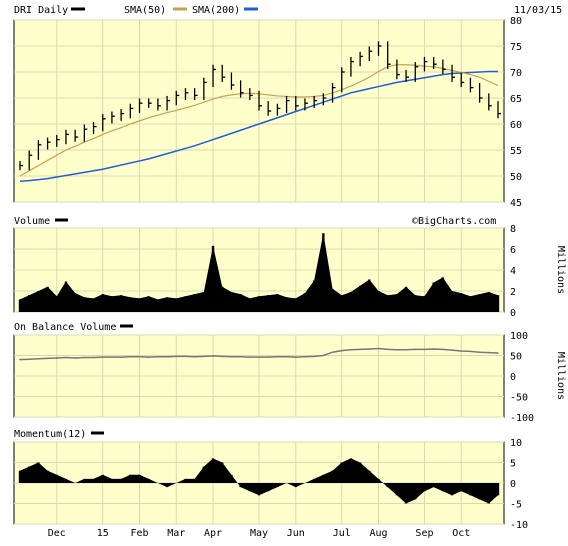 The image size is (568, 546). Describe the element at coordinates (519, 525) in the screenshot. I see `y-tick-label: -10` at that location.